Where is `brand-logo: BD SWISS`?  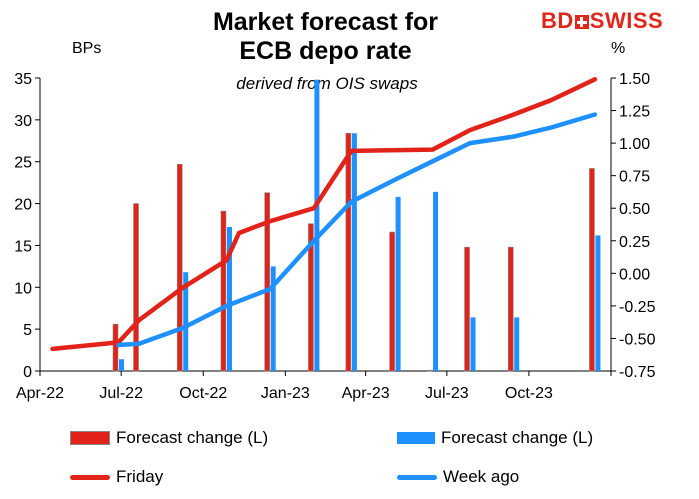
brand-logo: BD SWISS is located at coordinates (602, 21).